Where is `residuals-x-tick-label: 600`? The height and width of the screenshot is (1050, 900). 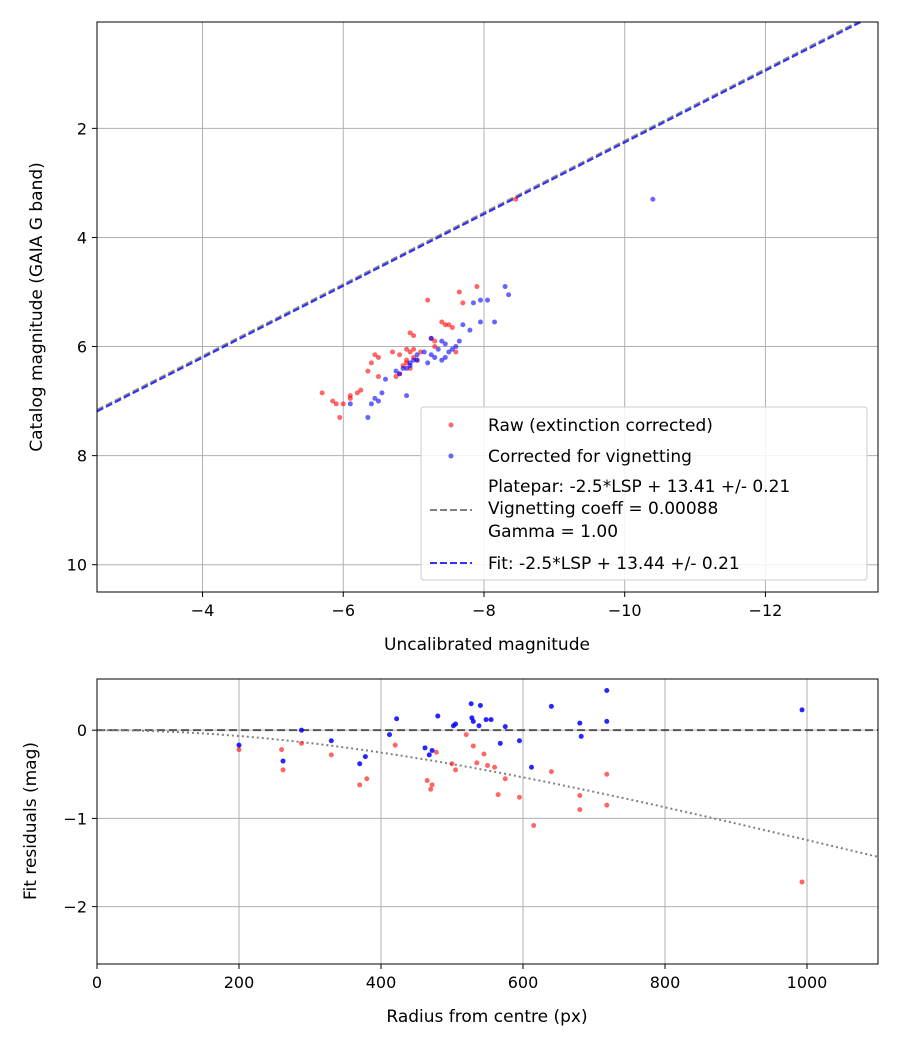
residuals-x-tick-label: 600 is located at coordinates (523, 982).